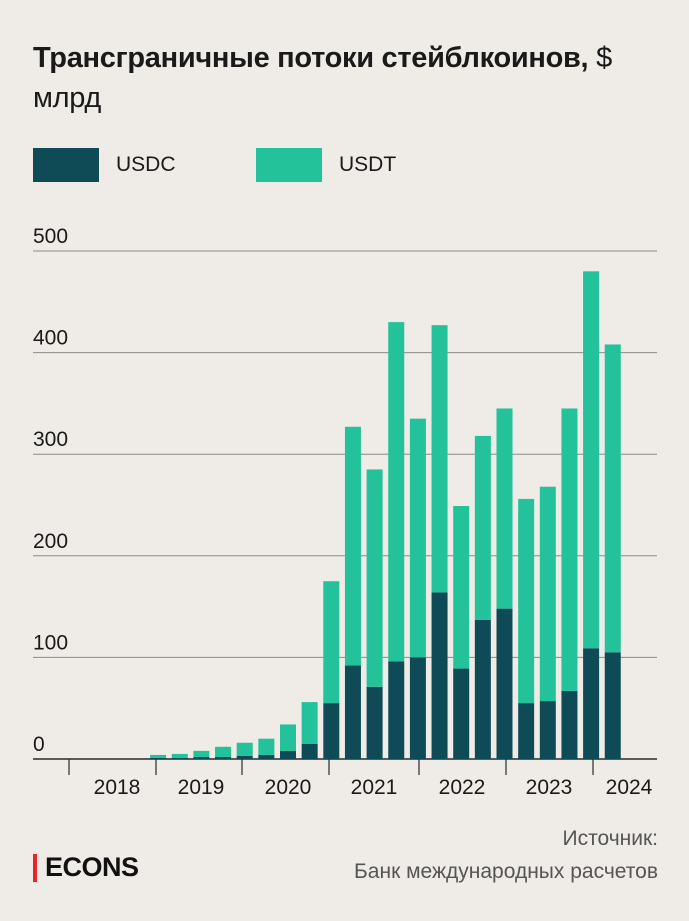 The height and width of the screenshot is (921, 689). I want to click on x-tick-label-2024: 2024, so click(629, 787).